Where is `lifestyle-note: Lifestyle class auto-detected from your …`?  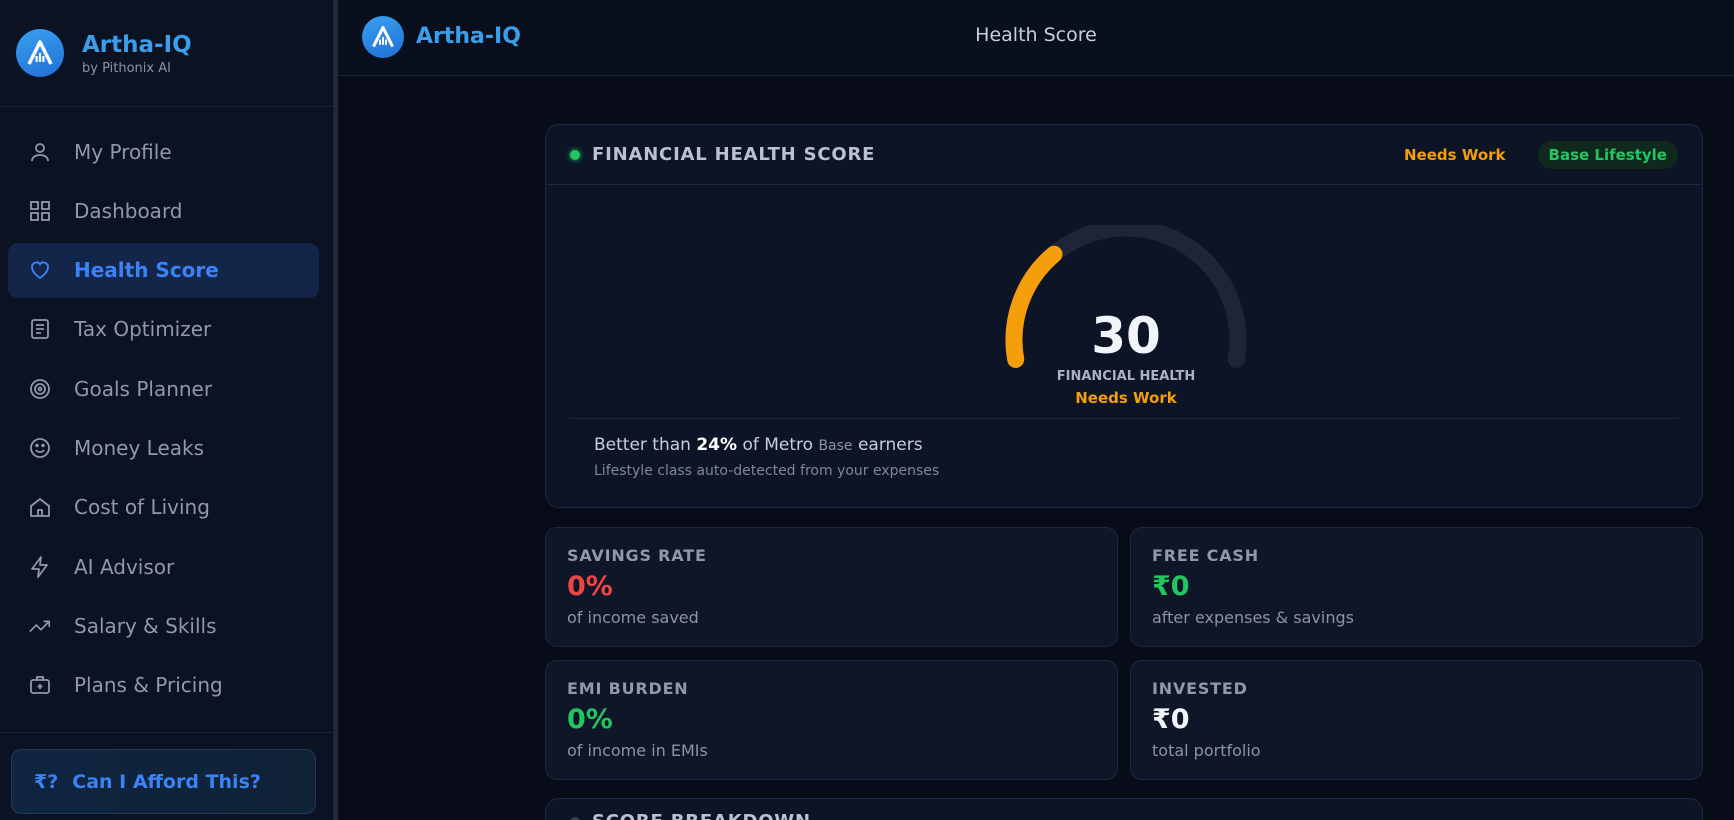 lifestyle-note: Lifestyle class auto-detected from your … is located at coordinates (767, 471).